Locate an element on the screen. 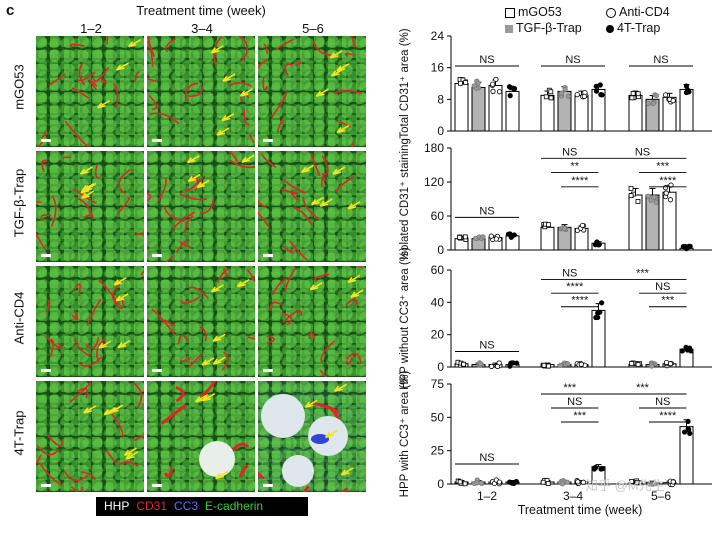 This screenshot has width=720, height=534. y-axis-label: Total CD31⁺ area (%) is located at coordinates (405, 83).